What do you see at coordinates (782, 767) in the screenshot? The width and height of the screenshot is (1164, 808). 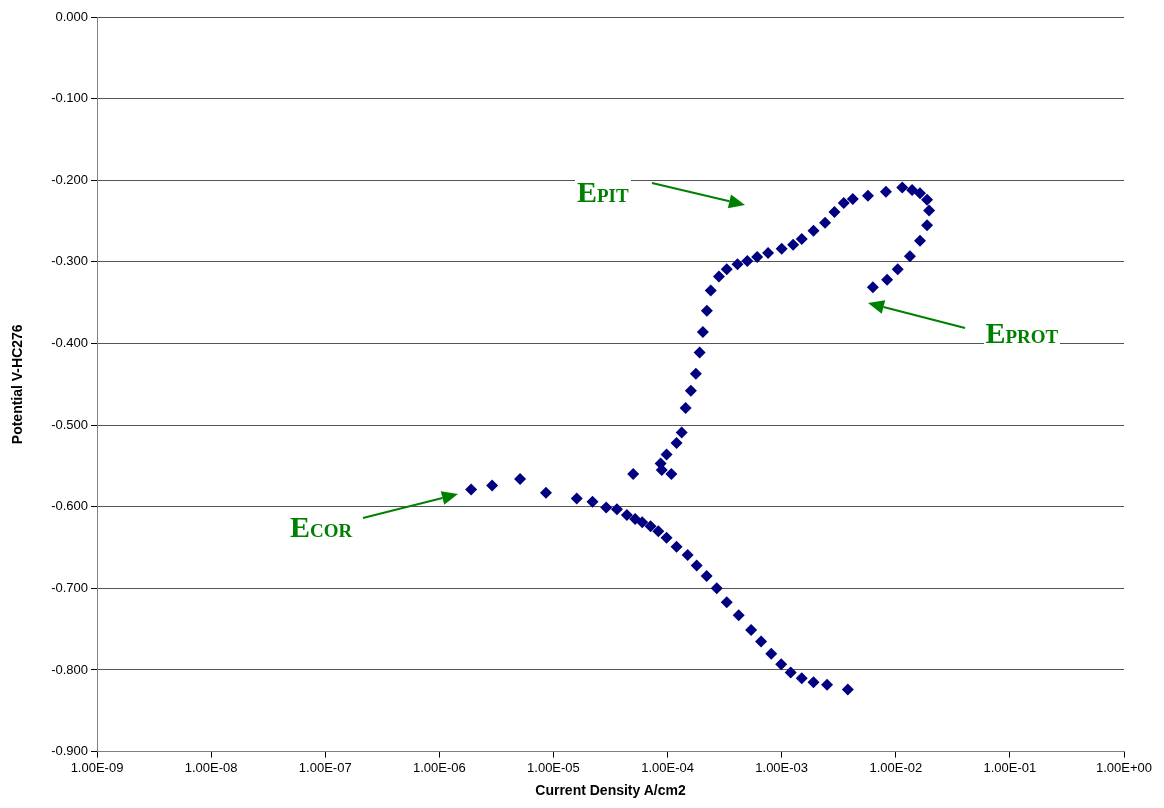 I see `x-tick-label: 1.00E-03` at bounding box center [782, 767].